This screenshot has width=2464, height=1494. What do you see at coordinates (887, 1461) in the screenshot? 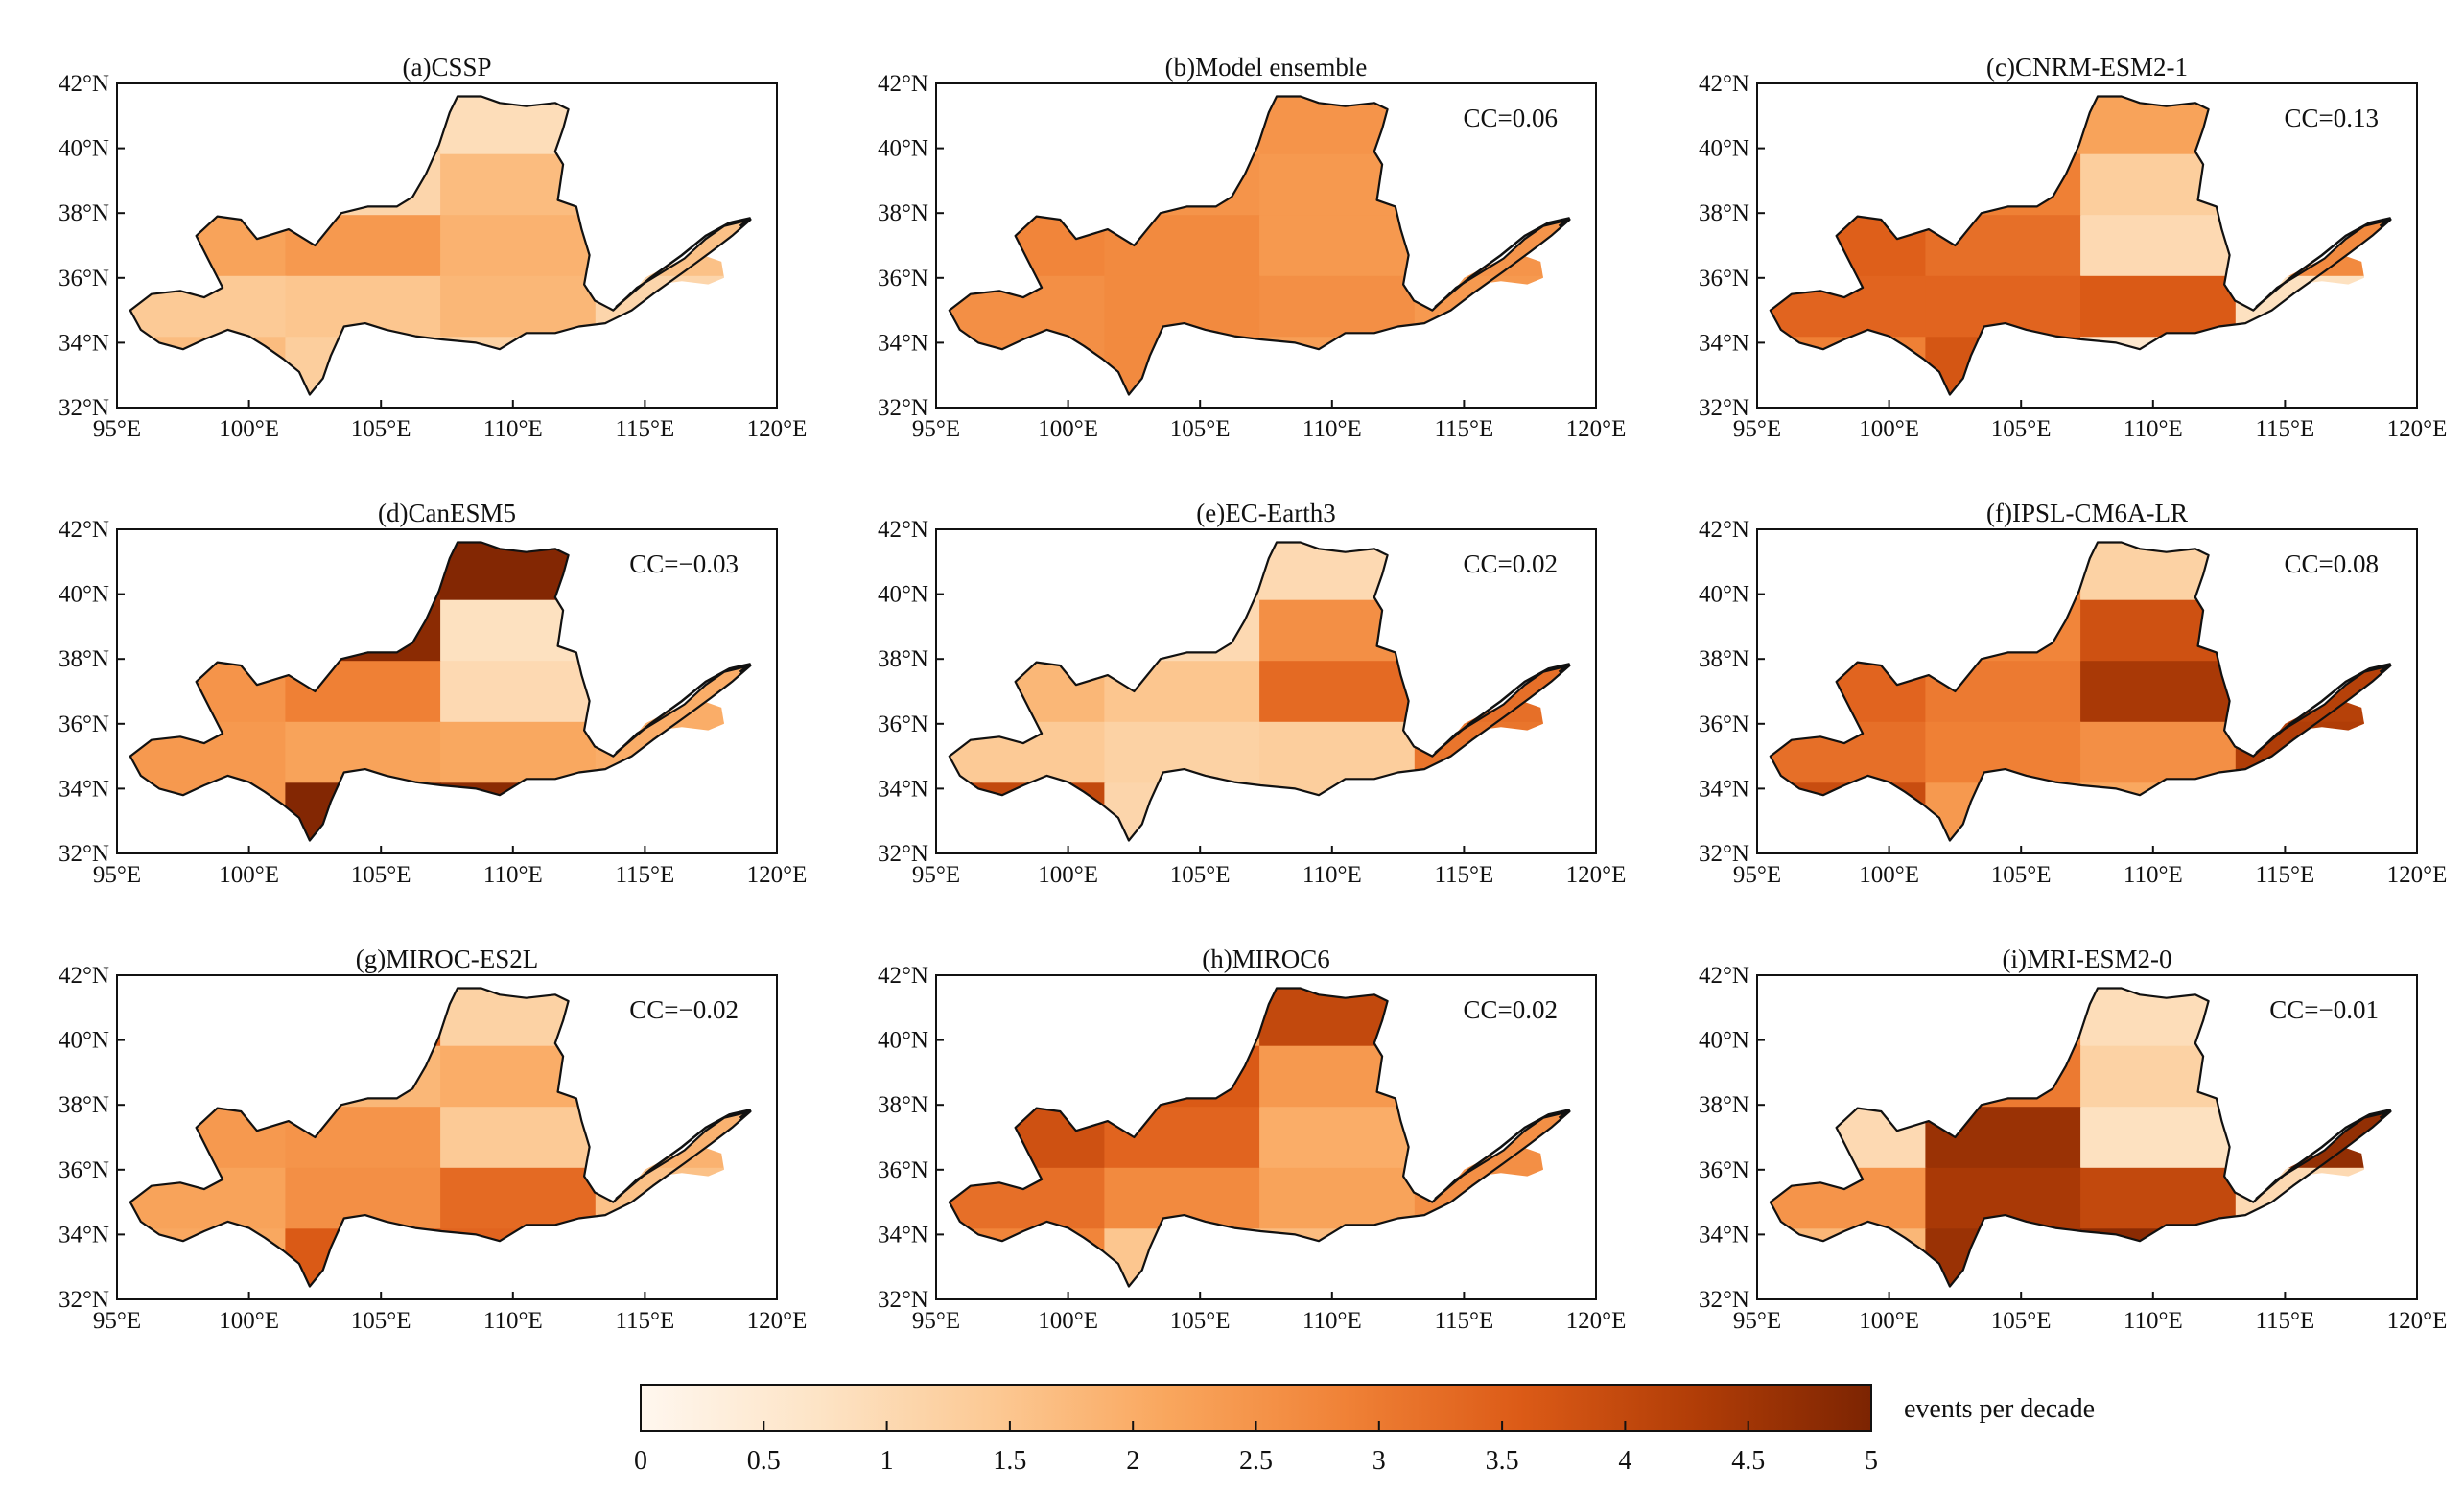
I see `colorbar-tick-label: 1` at bounding box center [887, 1461].